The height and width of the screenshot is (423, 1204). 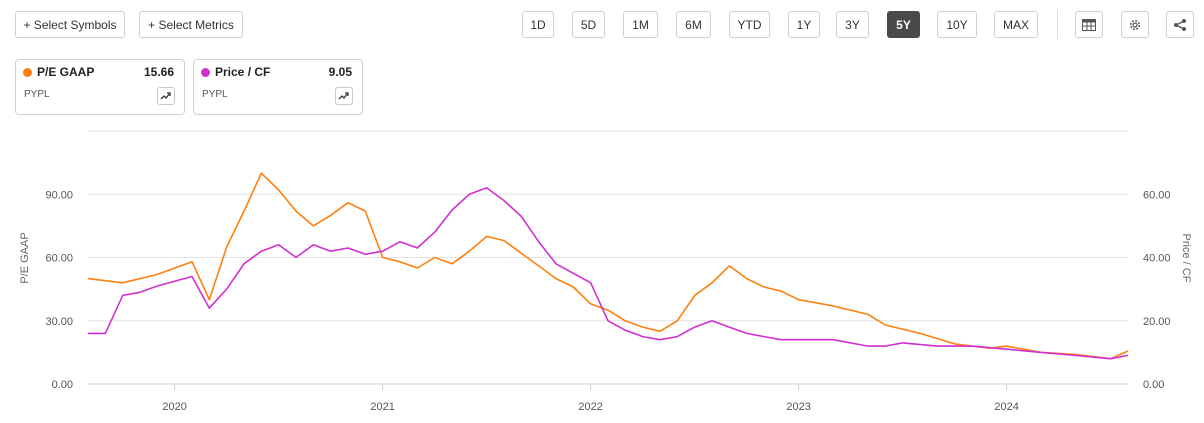 What do you see at coordinates (62, 385) in the screenshot?
I see `left-tick-label: 0.00` at bounding box center [62, 385].